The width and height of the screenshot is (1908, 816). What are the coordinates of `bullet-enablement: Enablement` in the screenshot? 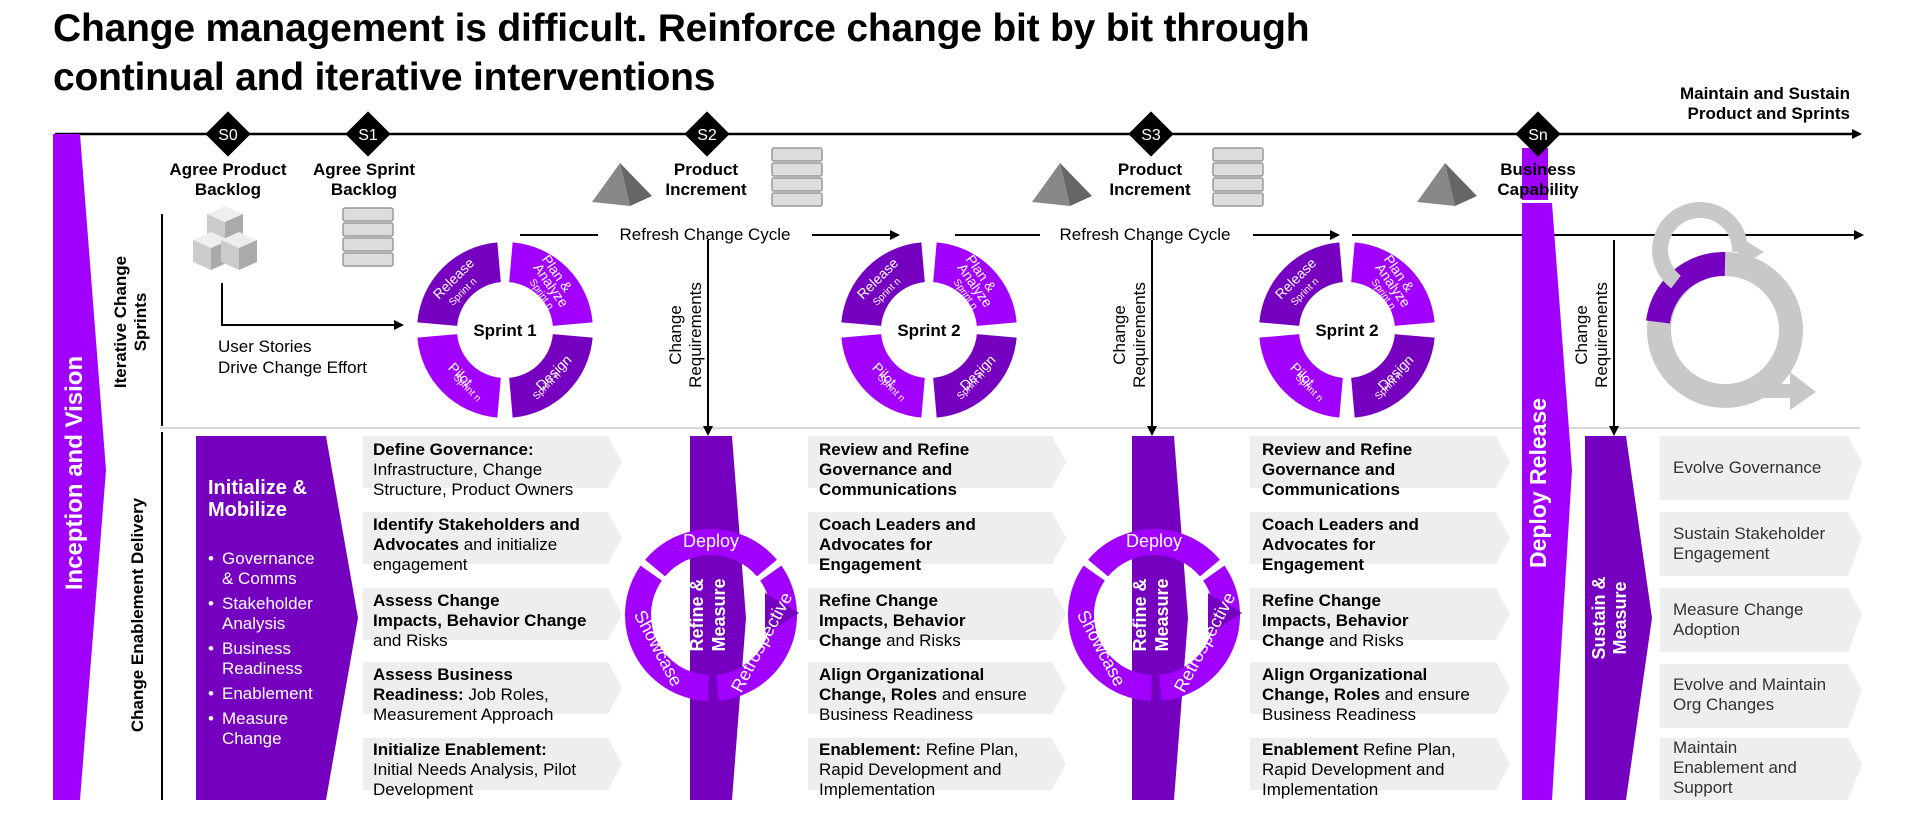 It's located at (273, 694).